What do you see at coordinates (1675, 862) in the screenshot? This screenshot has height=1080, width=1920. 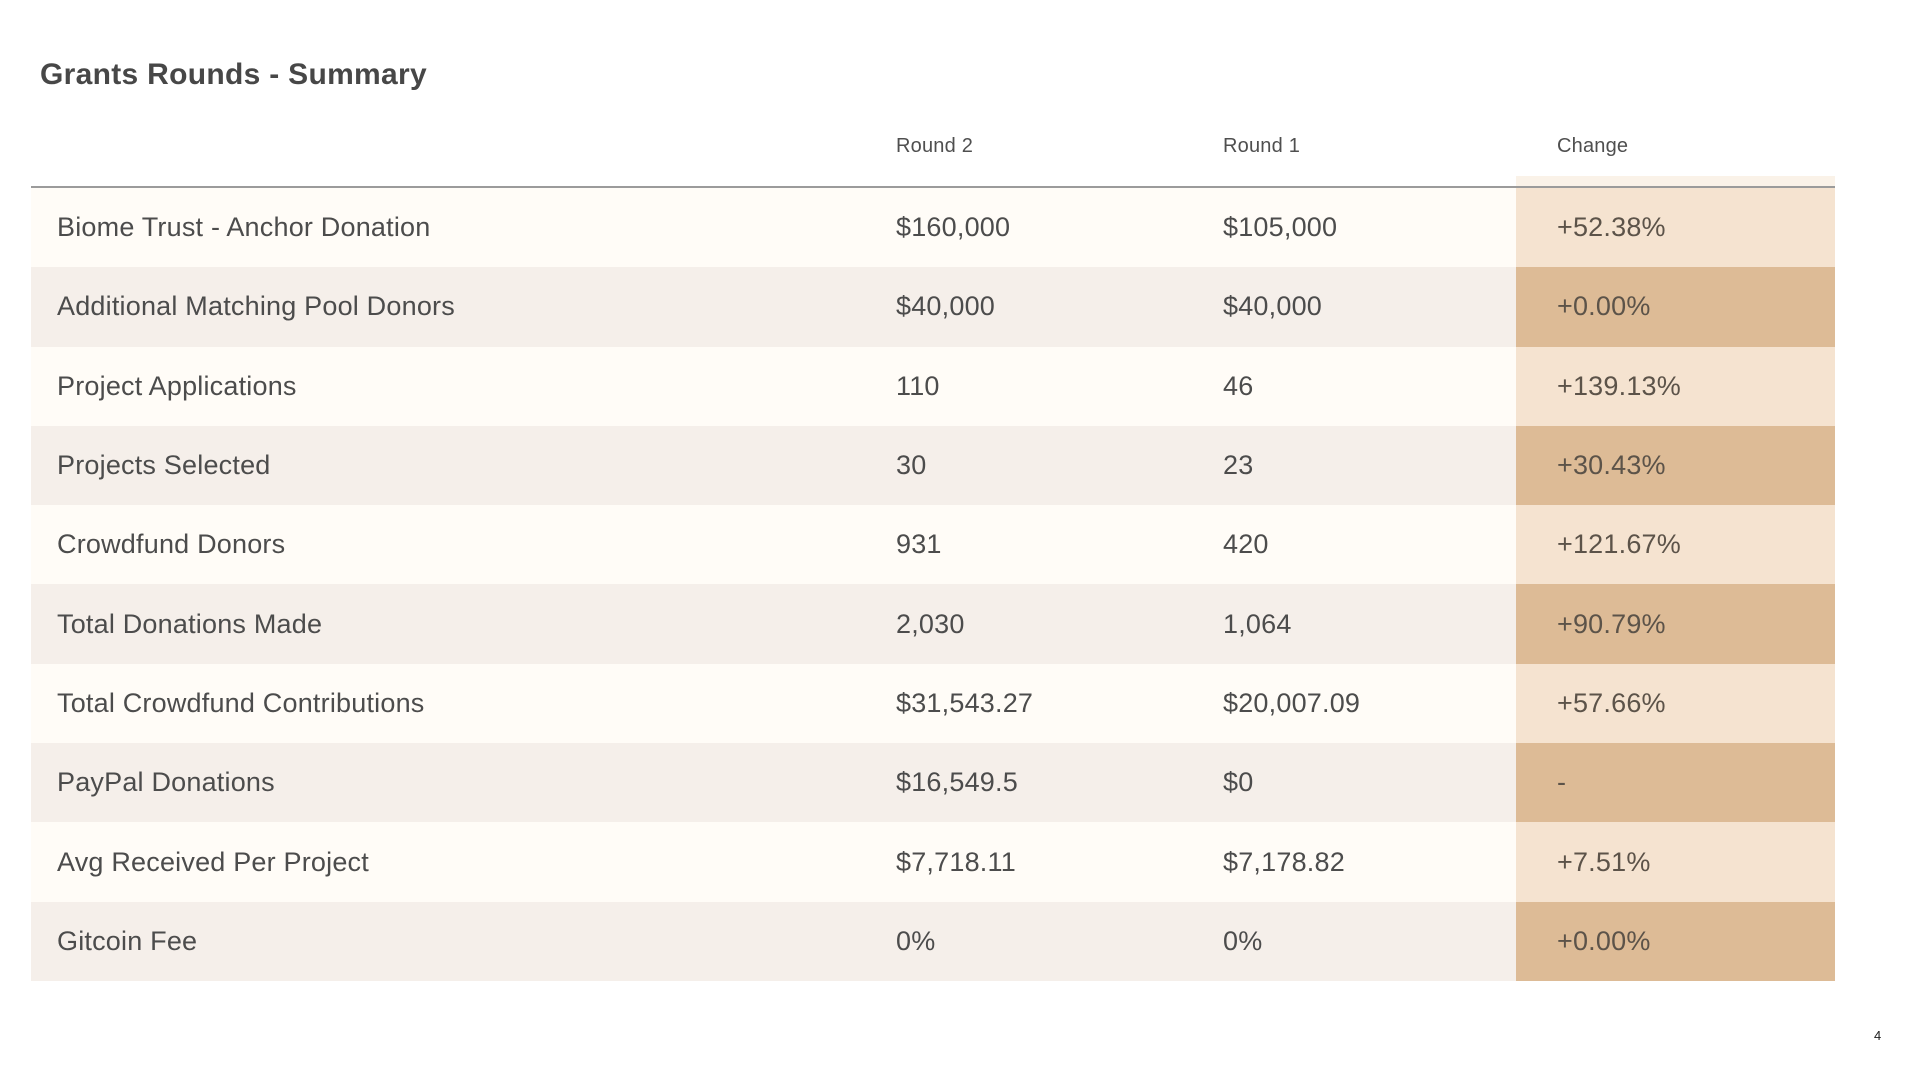 I see `change-value: +7.51%` at bounding box center [1675, 862].